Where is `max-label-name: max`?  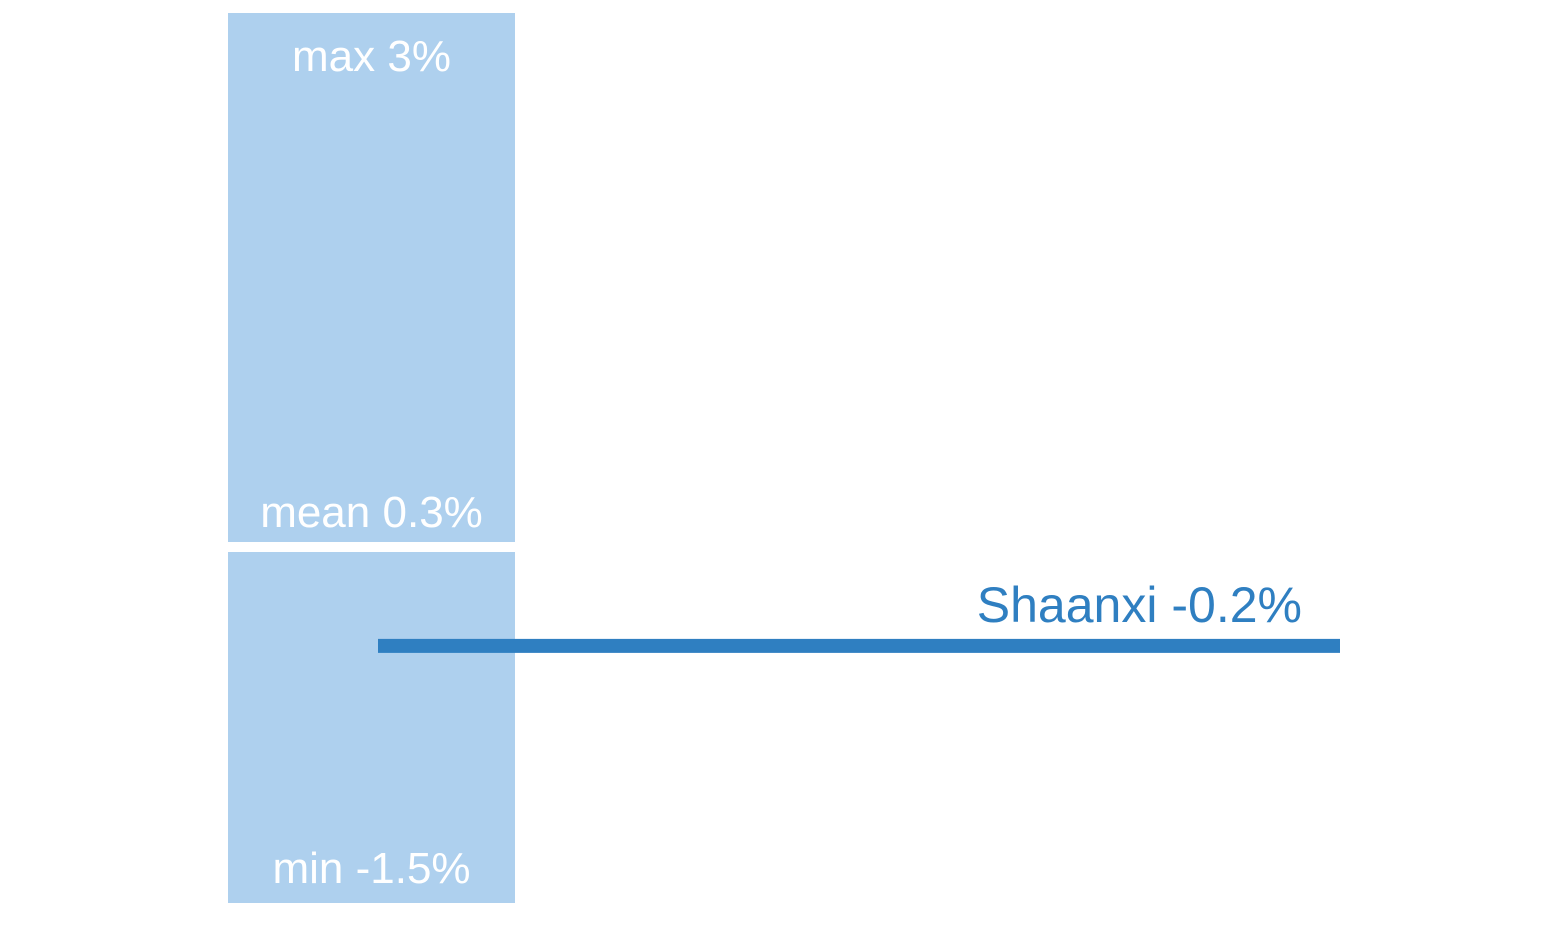
max-label-name: max is located at coordinates (333, 56).